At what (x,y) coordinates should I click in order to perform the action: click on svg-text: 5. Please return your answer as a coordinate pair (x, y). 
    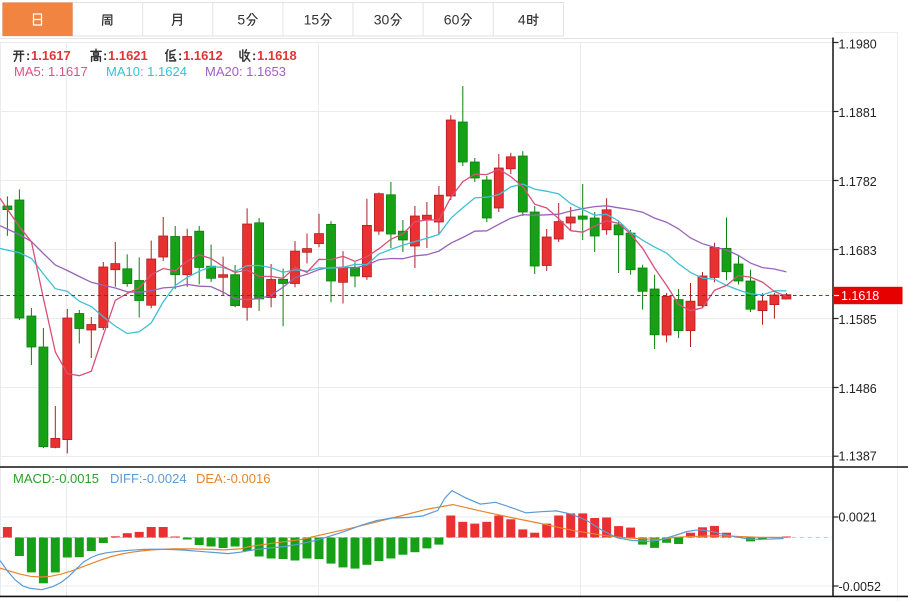
    Looking at the image, I should click on (241, 20).